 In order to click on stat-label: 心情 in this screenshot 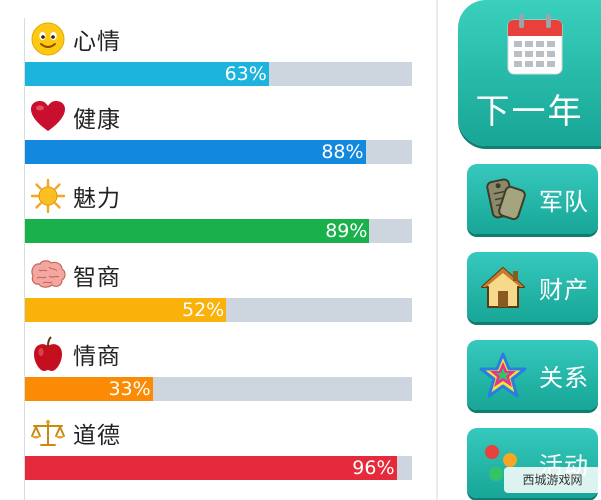, I will do `click(97, 42)`.